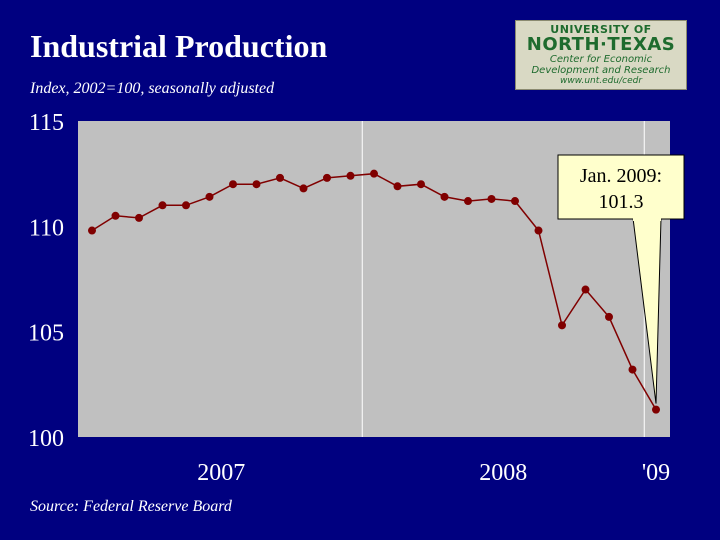 Image resolution: width=720 pixels, height=540 pixels. Describe the element at coordinates (601, 70) in the screenshot. I see `logo-line-4: Development and Research` at that location.